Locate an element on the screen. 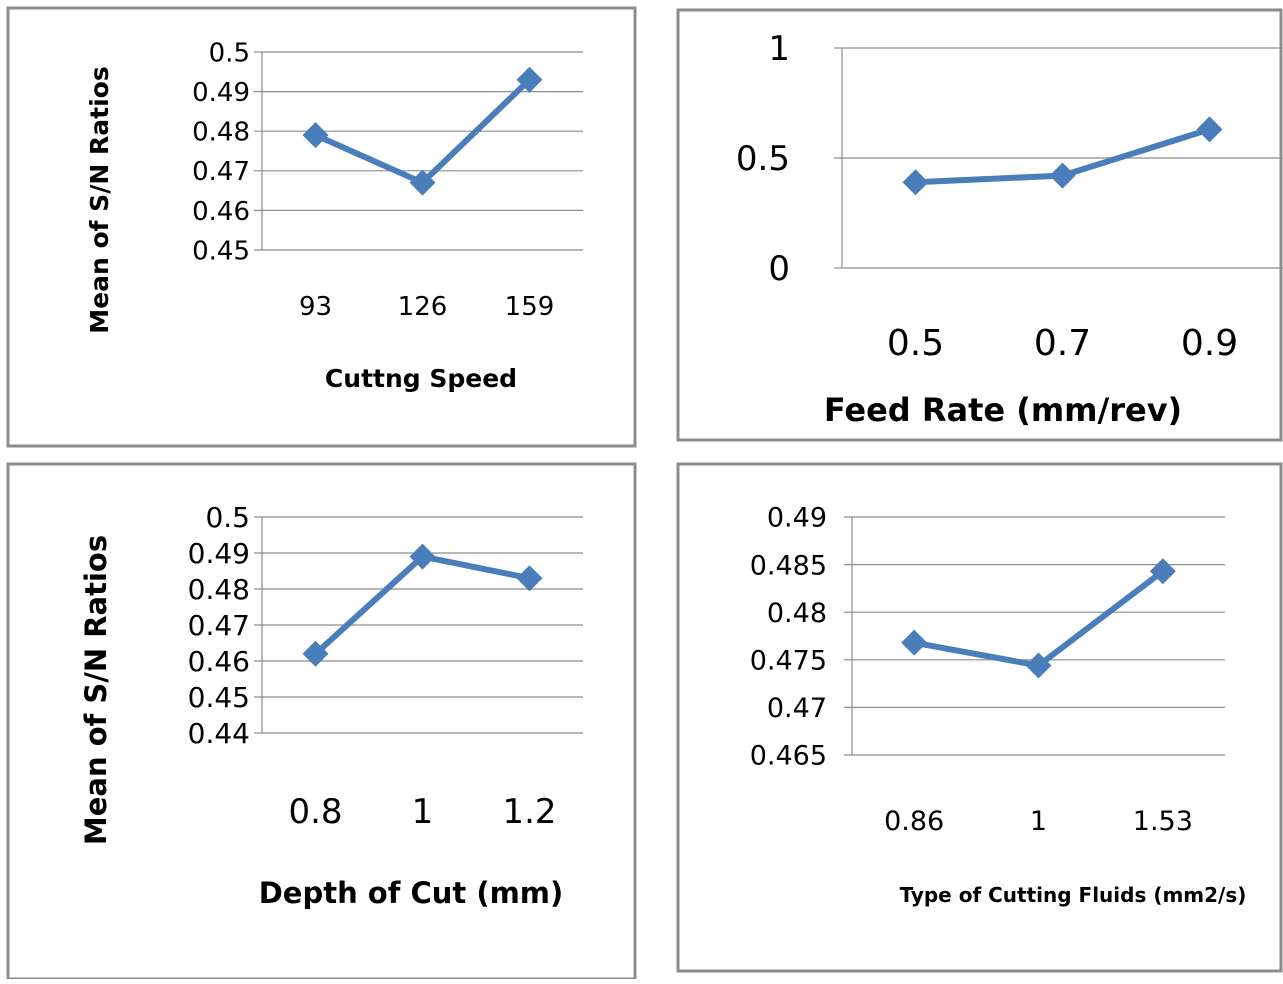  y-tick-label: 0.44 is located at coordinates (219, 733).